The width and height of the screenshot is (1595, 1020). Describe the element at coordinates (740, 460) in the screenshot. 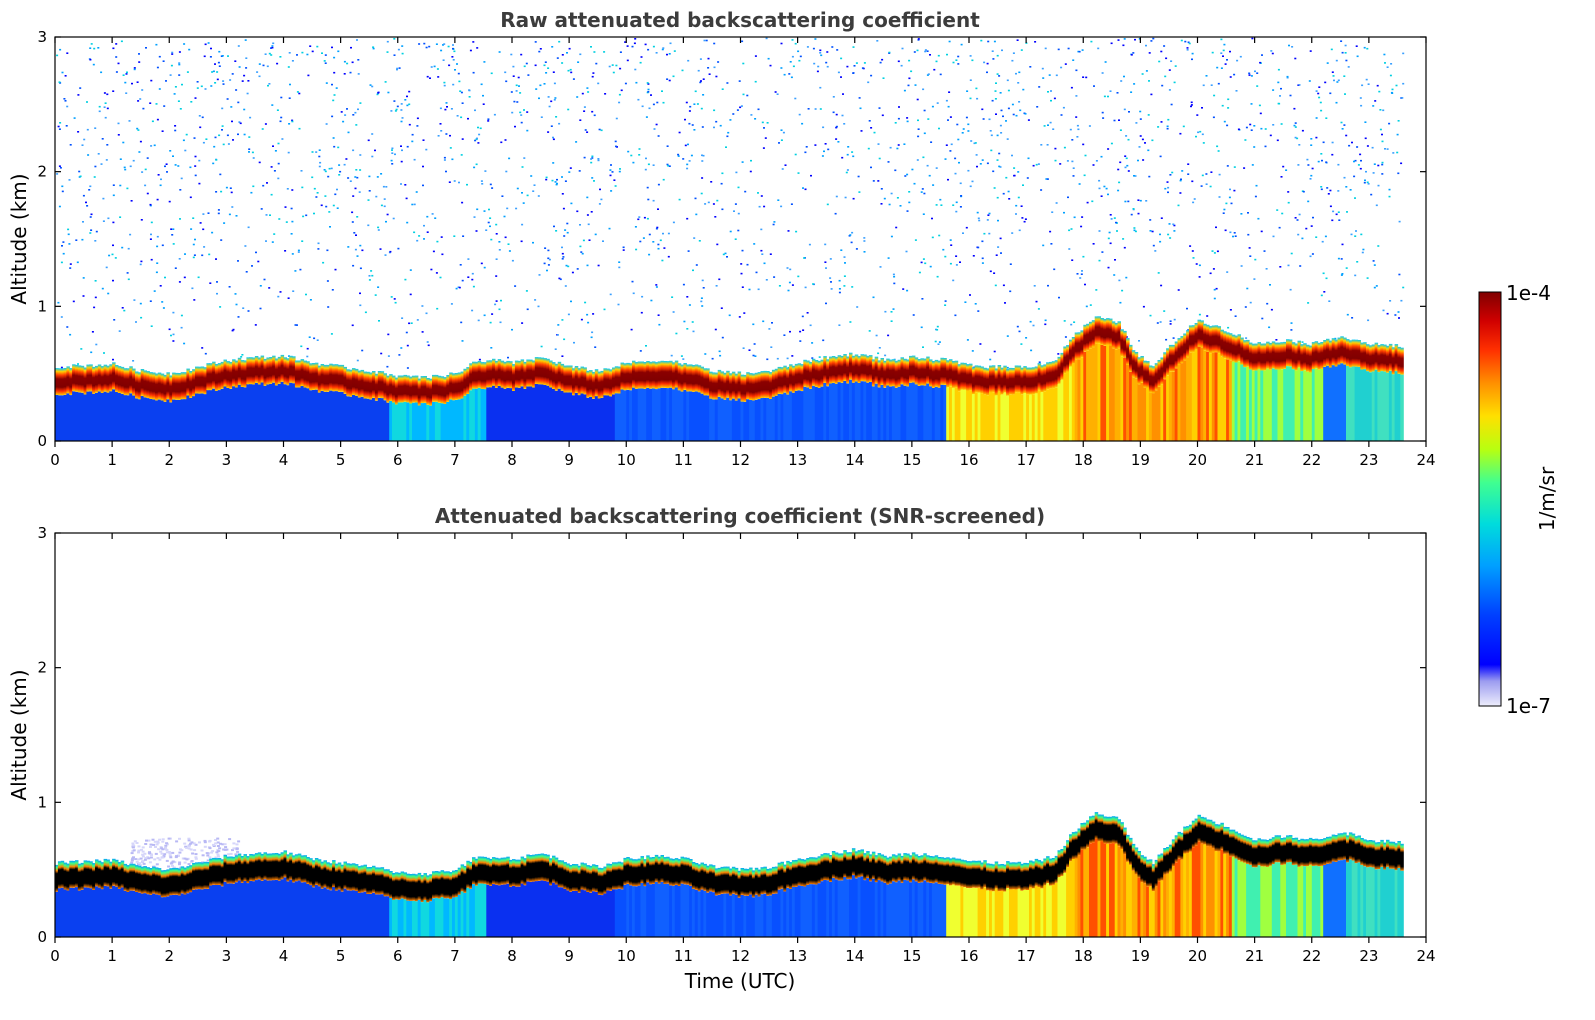

I see `x-tick-label: 12` at that location.